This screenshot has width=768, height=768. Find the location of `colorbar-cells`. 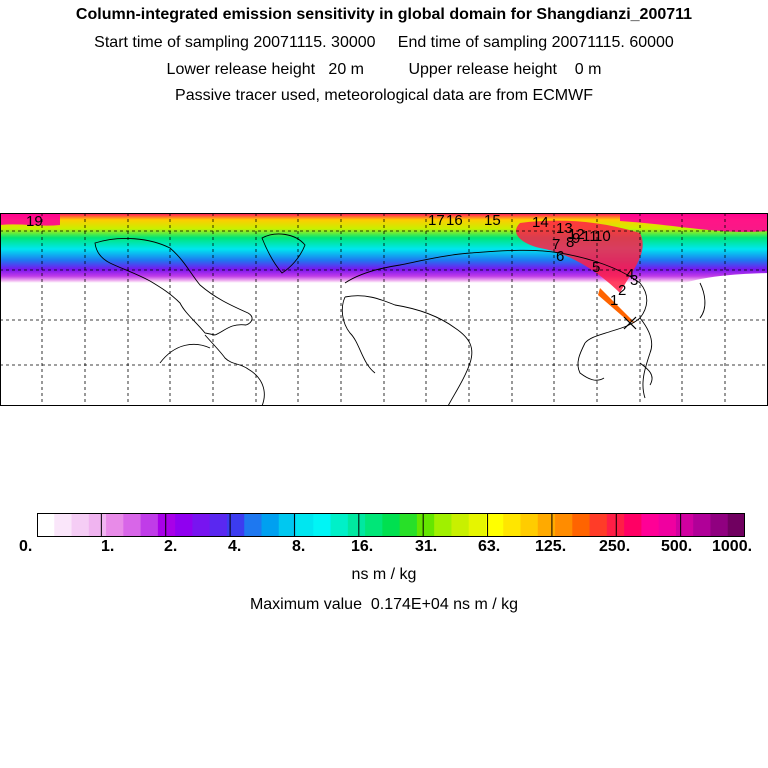

colorbar-cells is located at coordinates (391, 525).